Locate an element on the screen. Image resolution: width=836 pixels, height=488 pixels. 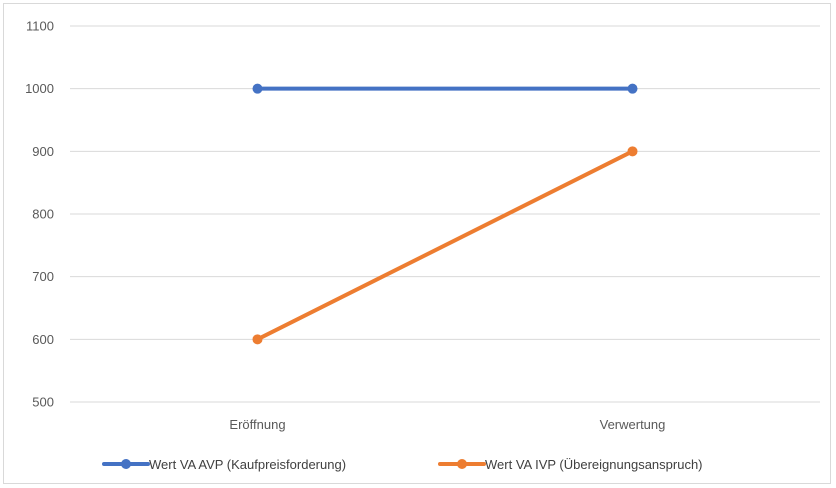
y-tick-label: 500 is located at coordinates (43, 402).